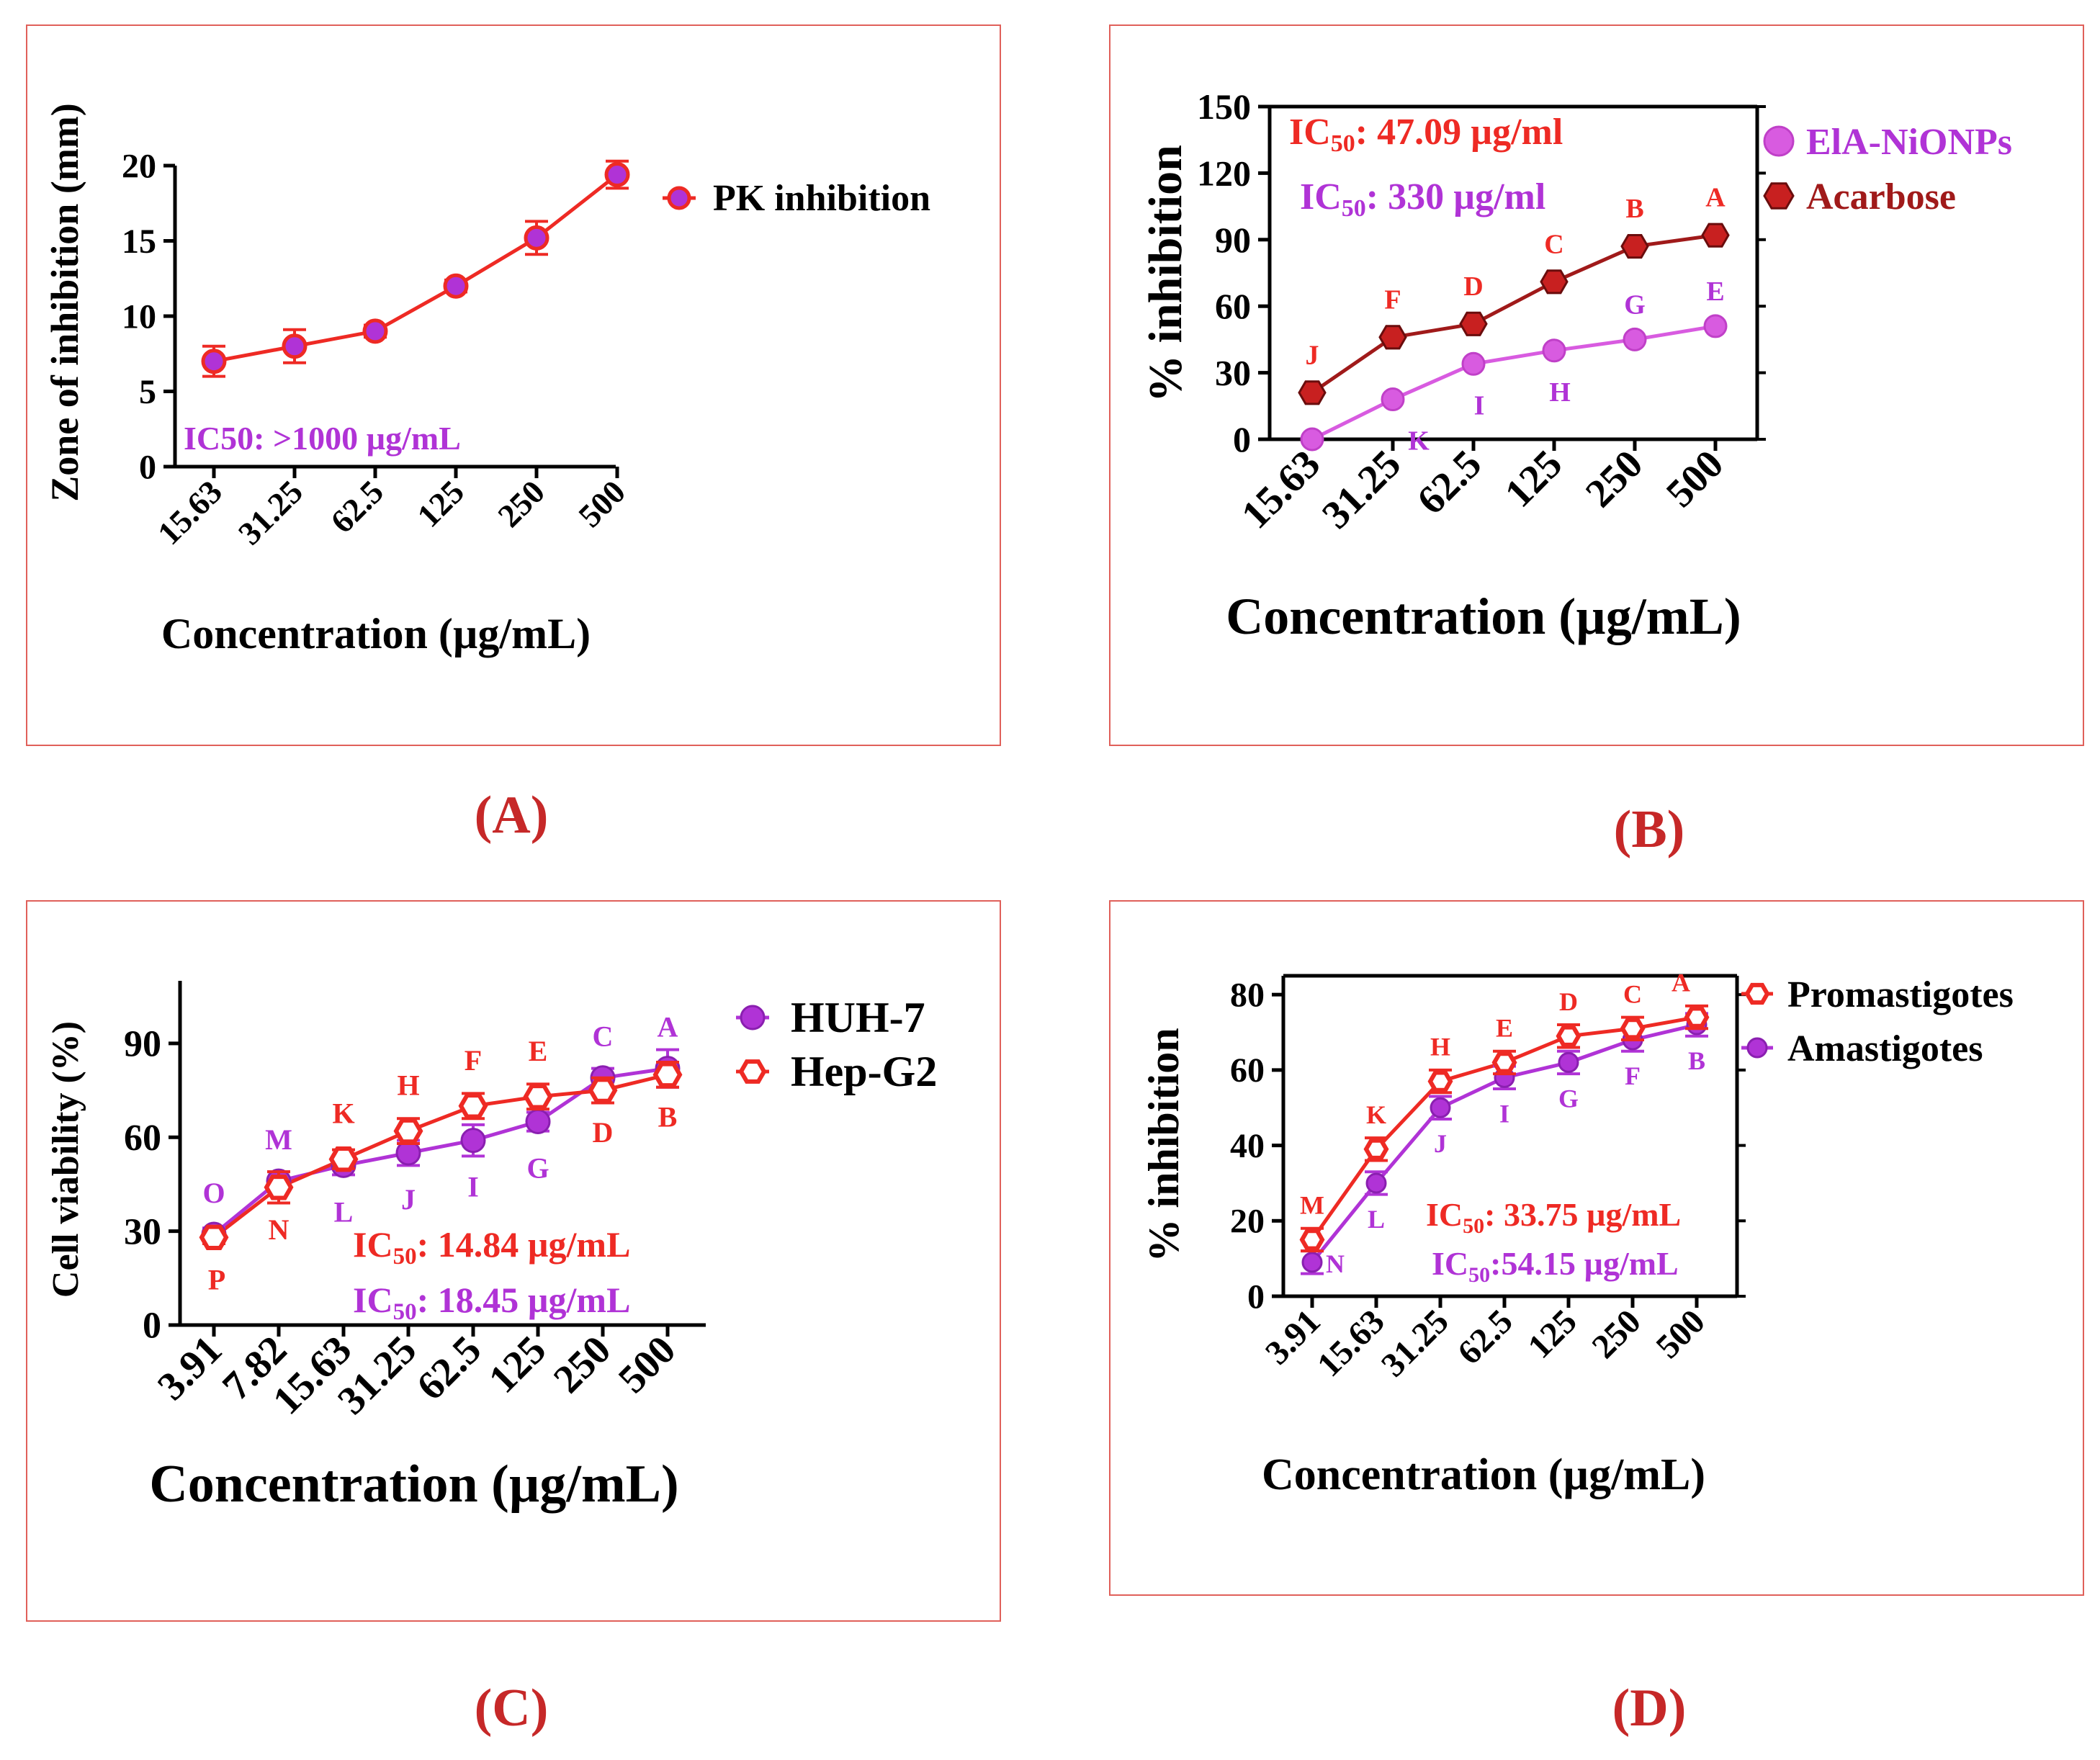  I want to click on panel-c-legend-huh7-marker, so click(753, 1018).